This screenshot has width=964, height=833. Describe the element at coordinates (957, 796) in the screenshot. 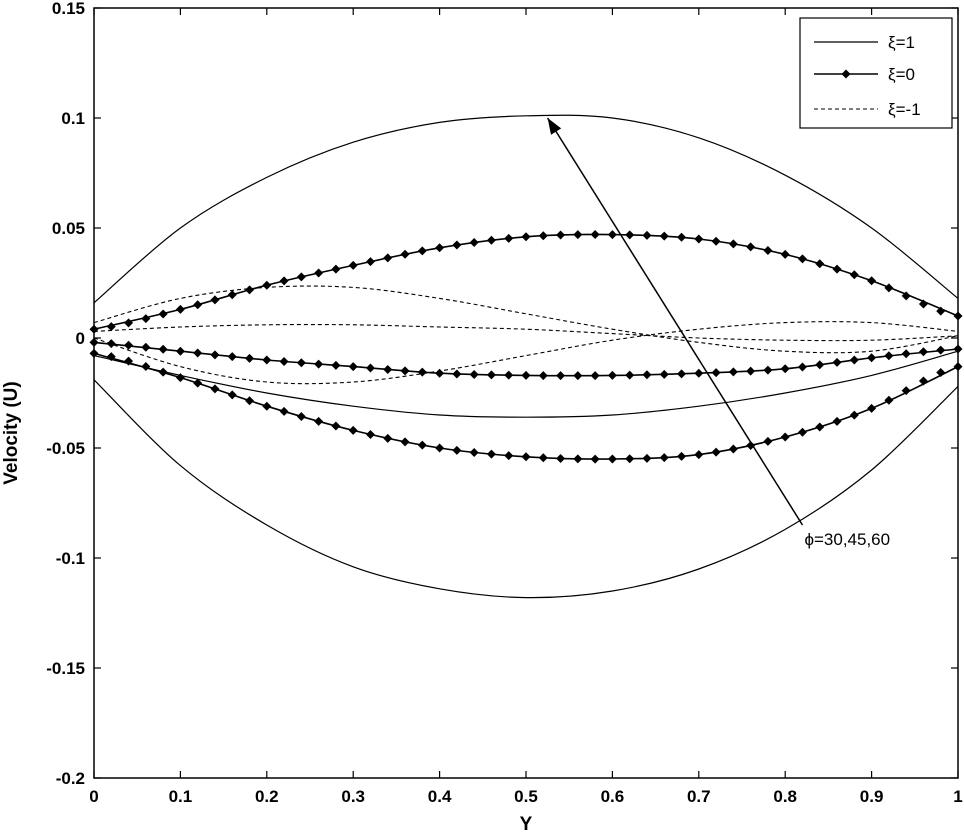

I see `x-tick-label: 1` at that location.